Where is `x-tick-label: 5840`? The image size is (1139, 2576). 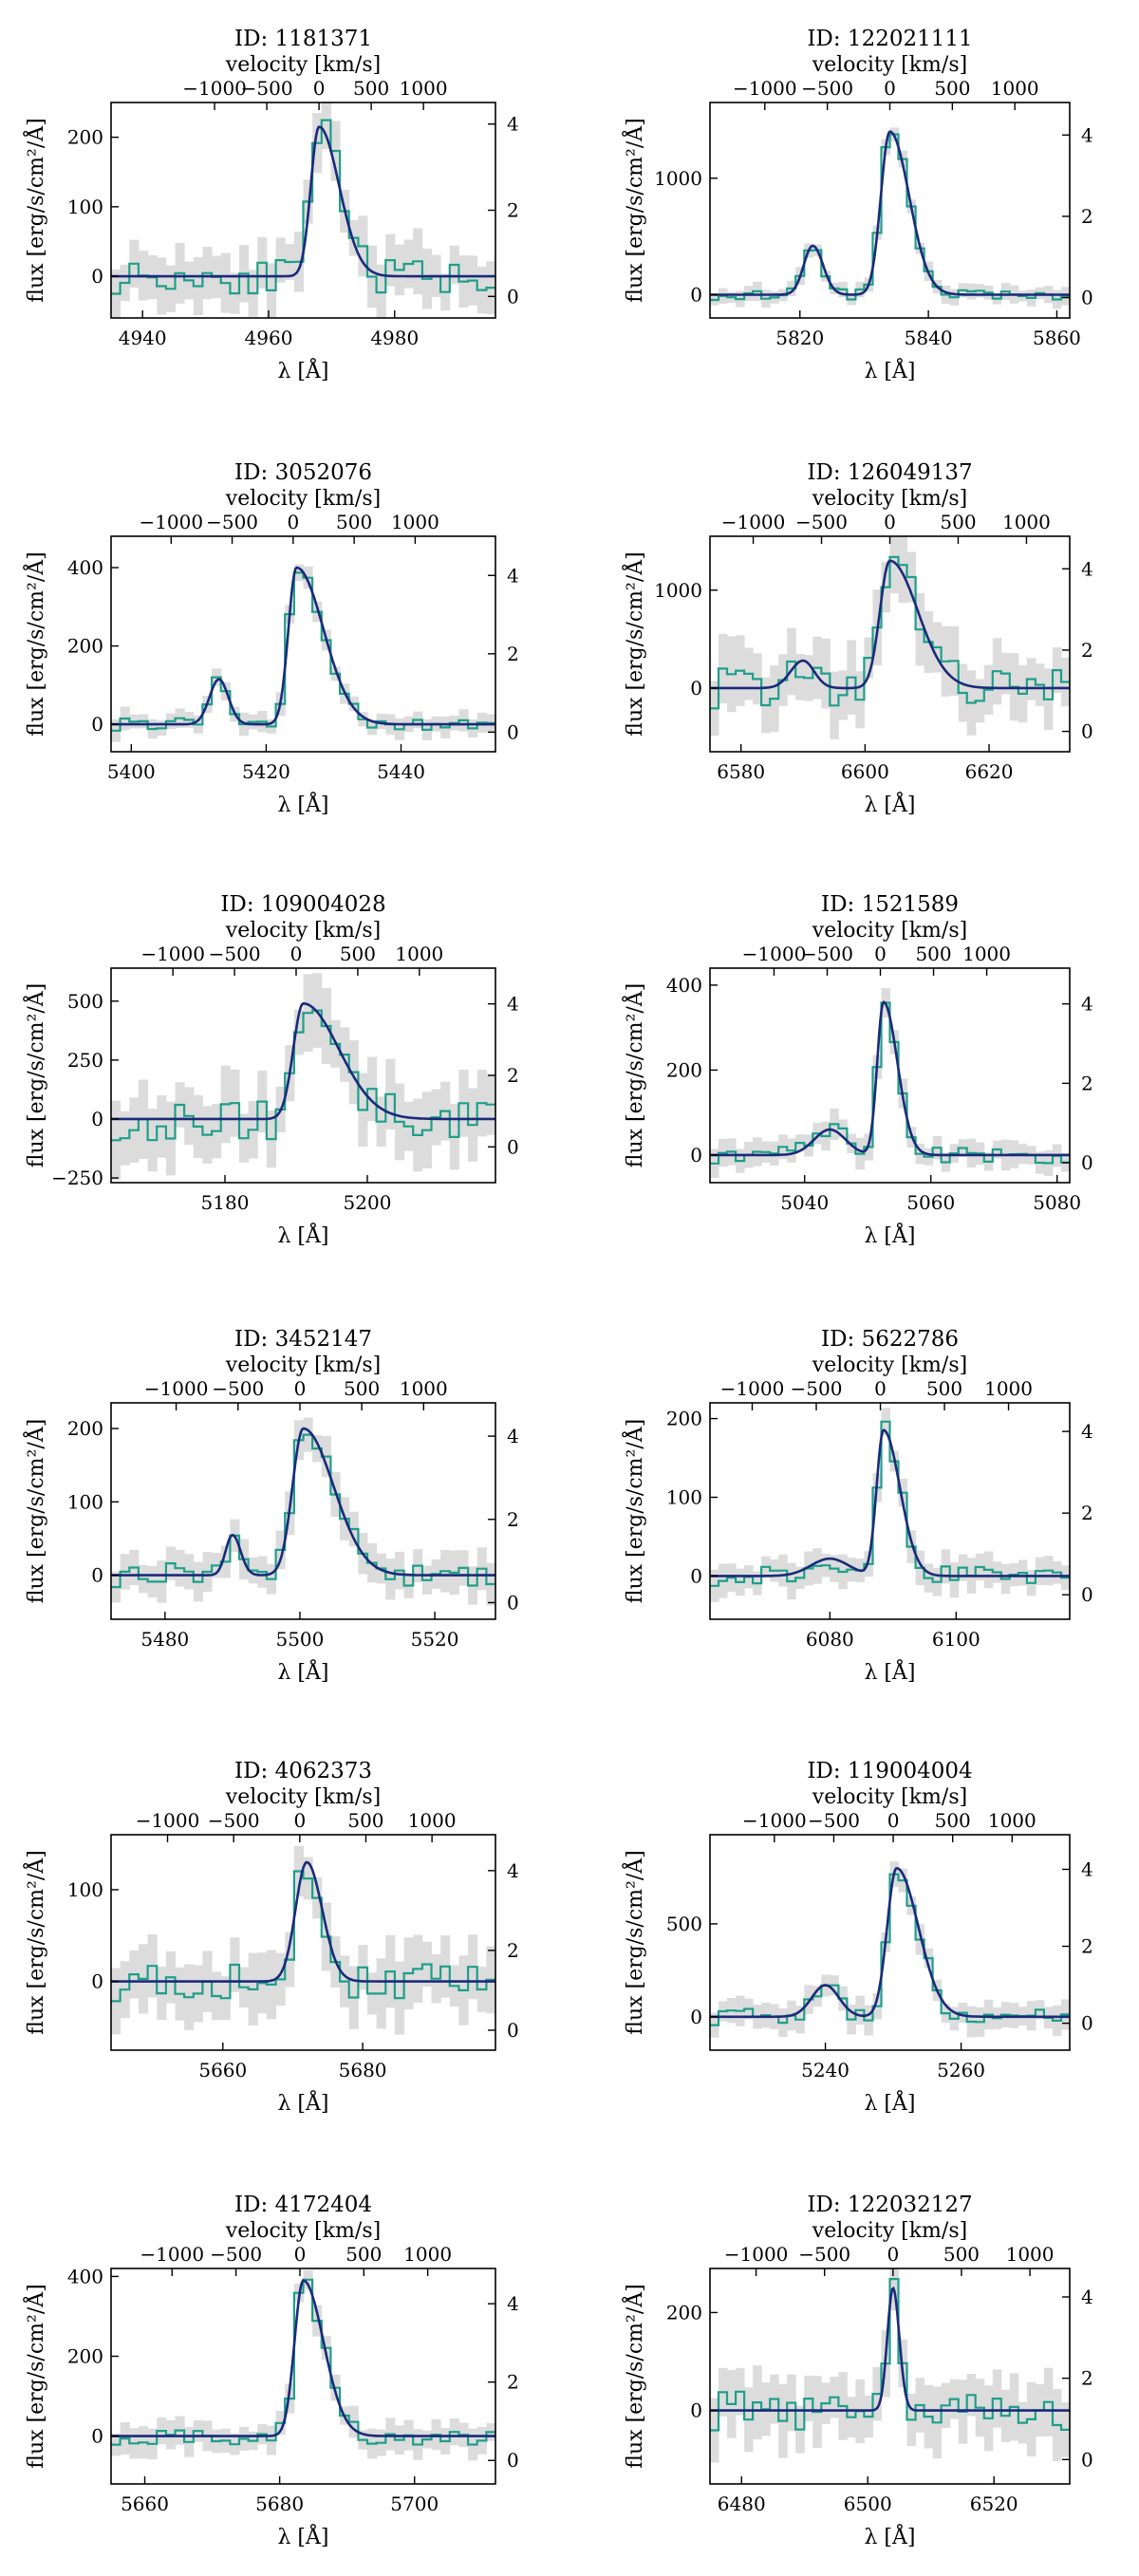 x-tick-label: 5840 is located at coordinates (929, 338).